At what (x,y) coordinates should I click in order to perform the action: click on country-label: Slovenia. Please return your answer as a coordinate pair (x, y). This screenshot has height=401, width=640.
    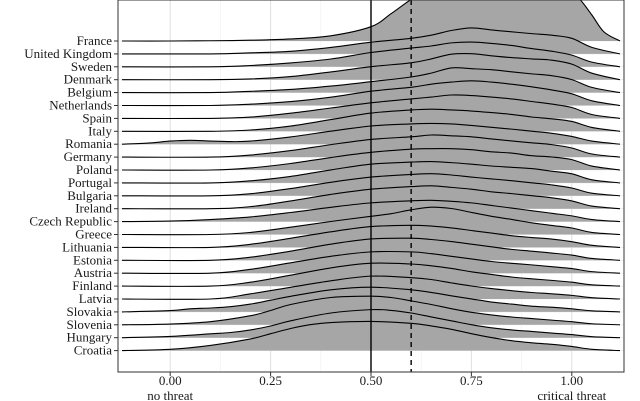
    Looking at the image, I should click on (90, 324).